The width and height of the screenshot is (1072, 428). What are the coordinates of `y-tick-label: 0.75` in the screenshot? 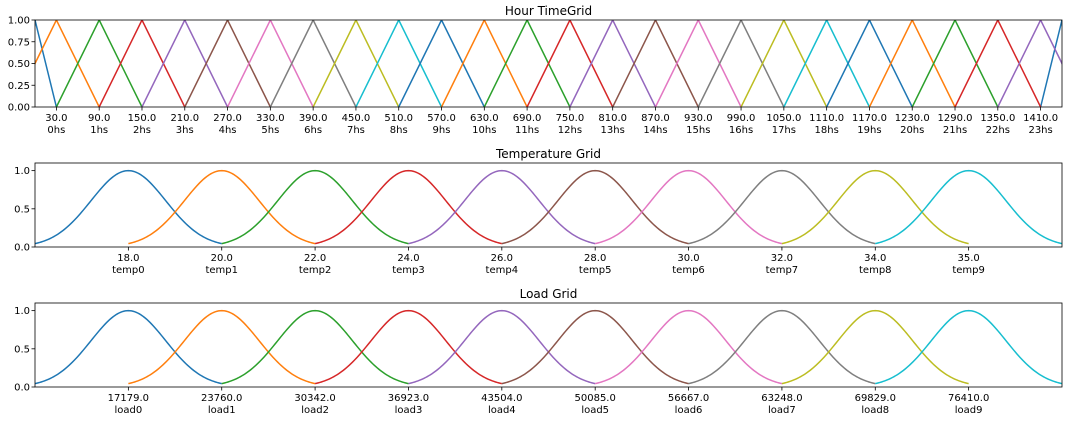 It's located at (19, 42).